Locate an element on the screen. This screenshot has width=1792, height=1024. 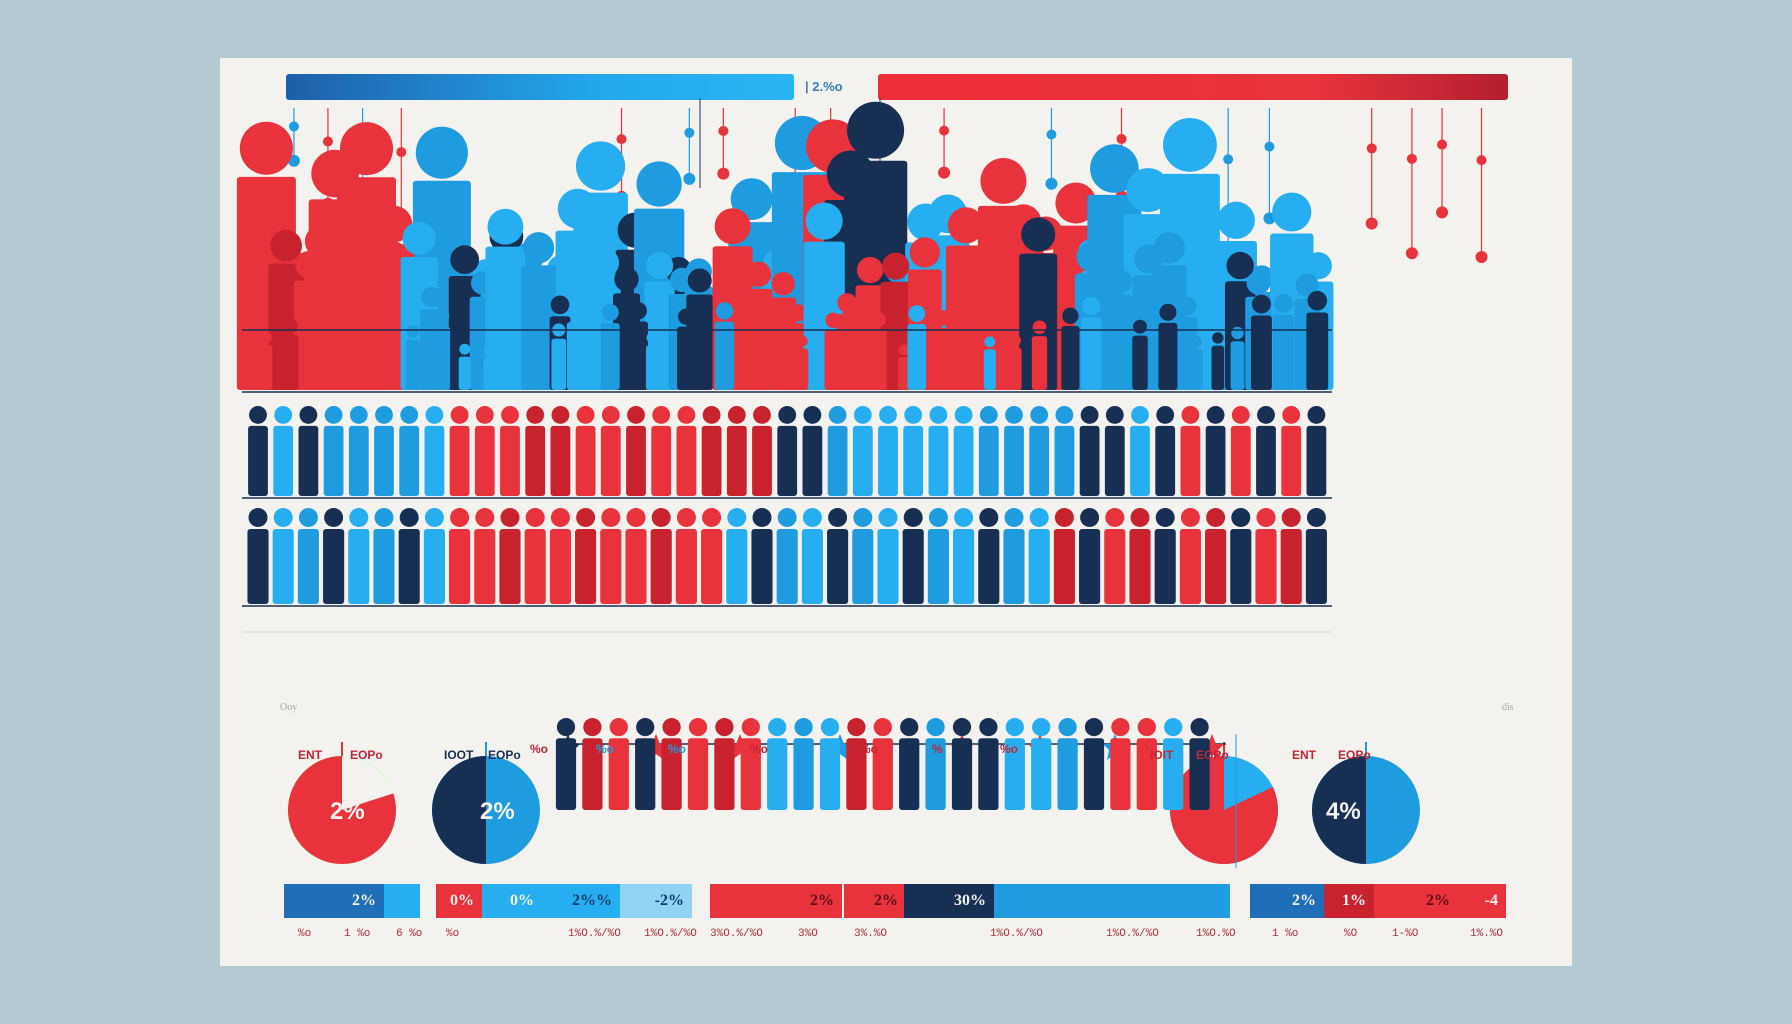
small-number-8: 3%O is located at coordinates (808, 934).